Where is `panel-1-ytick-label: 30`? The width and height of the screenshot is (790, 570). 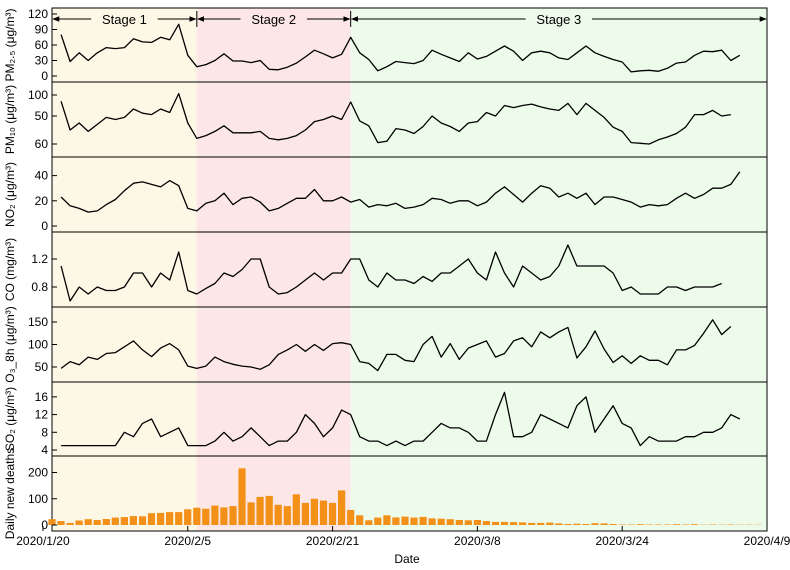
panel-1-ytick-label: 30 is located at coordinates (42, 61).